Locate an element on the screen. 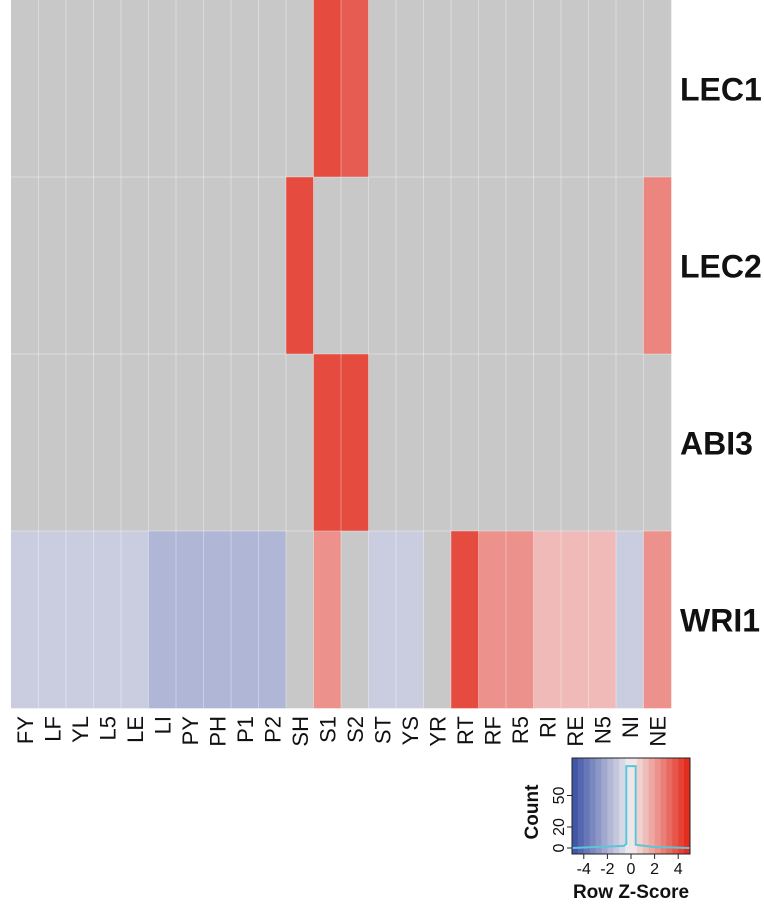 This screenshot has height=907, width=764. column-label: NI is located at coordinates (630, 727).